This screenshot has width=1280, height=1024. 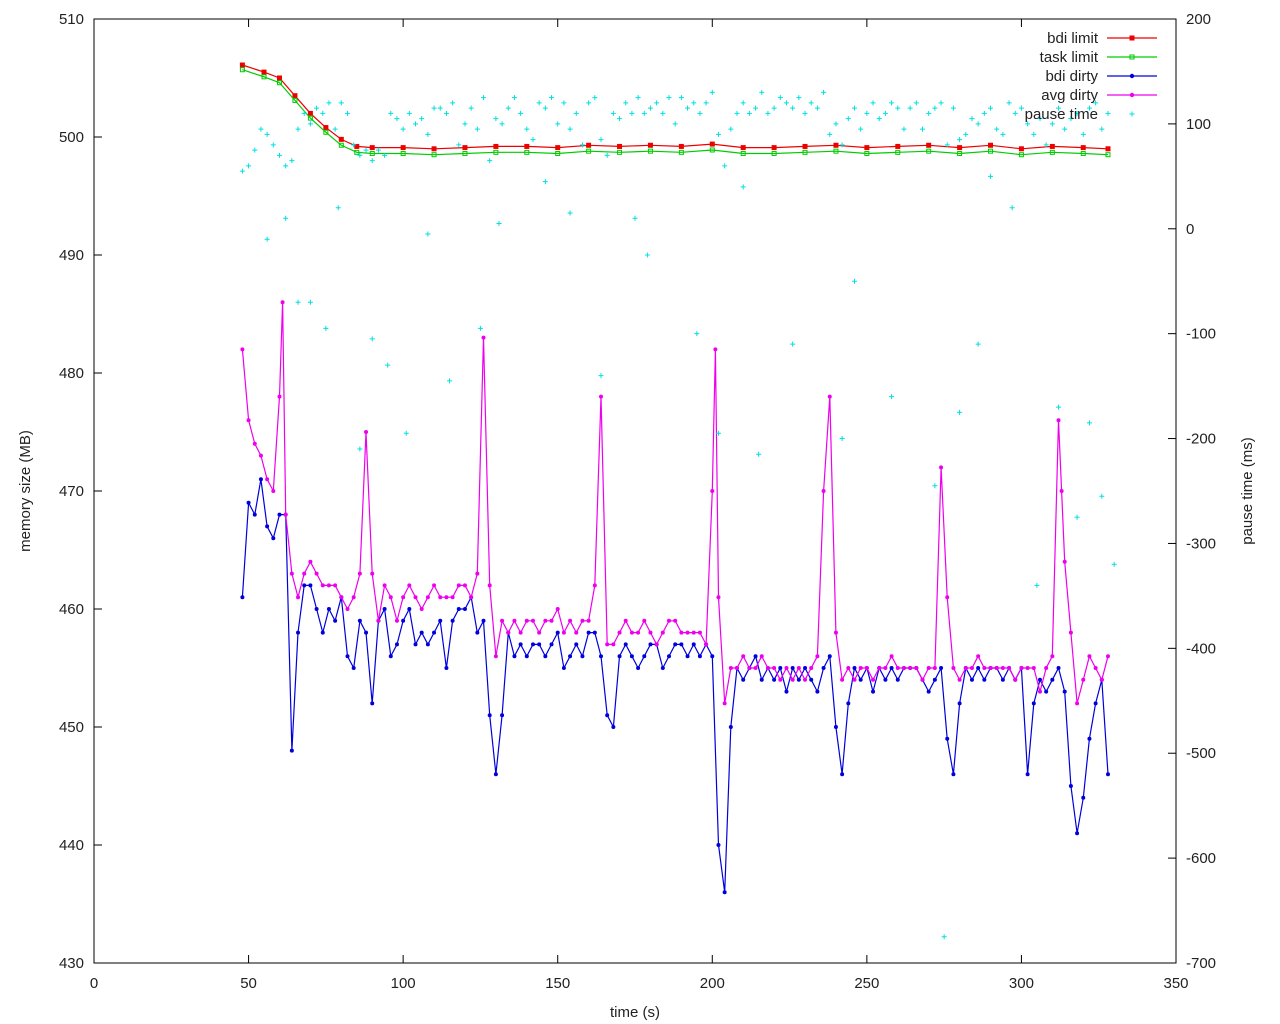 I want to click on y-tick-label: 500, so click(x=71, y=137).